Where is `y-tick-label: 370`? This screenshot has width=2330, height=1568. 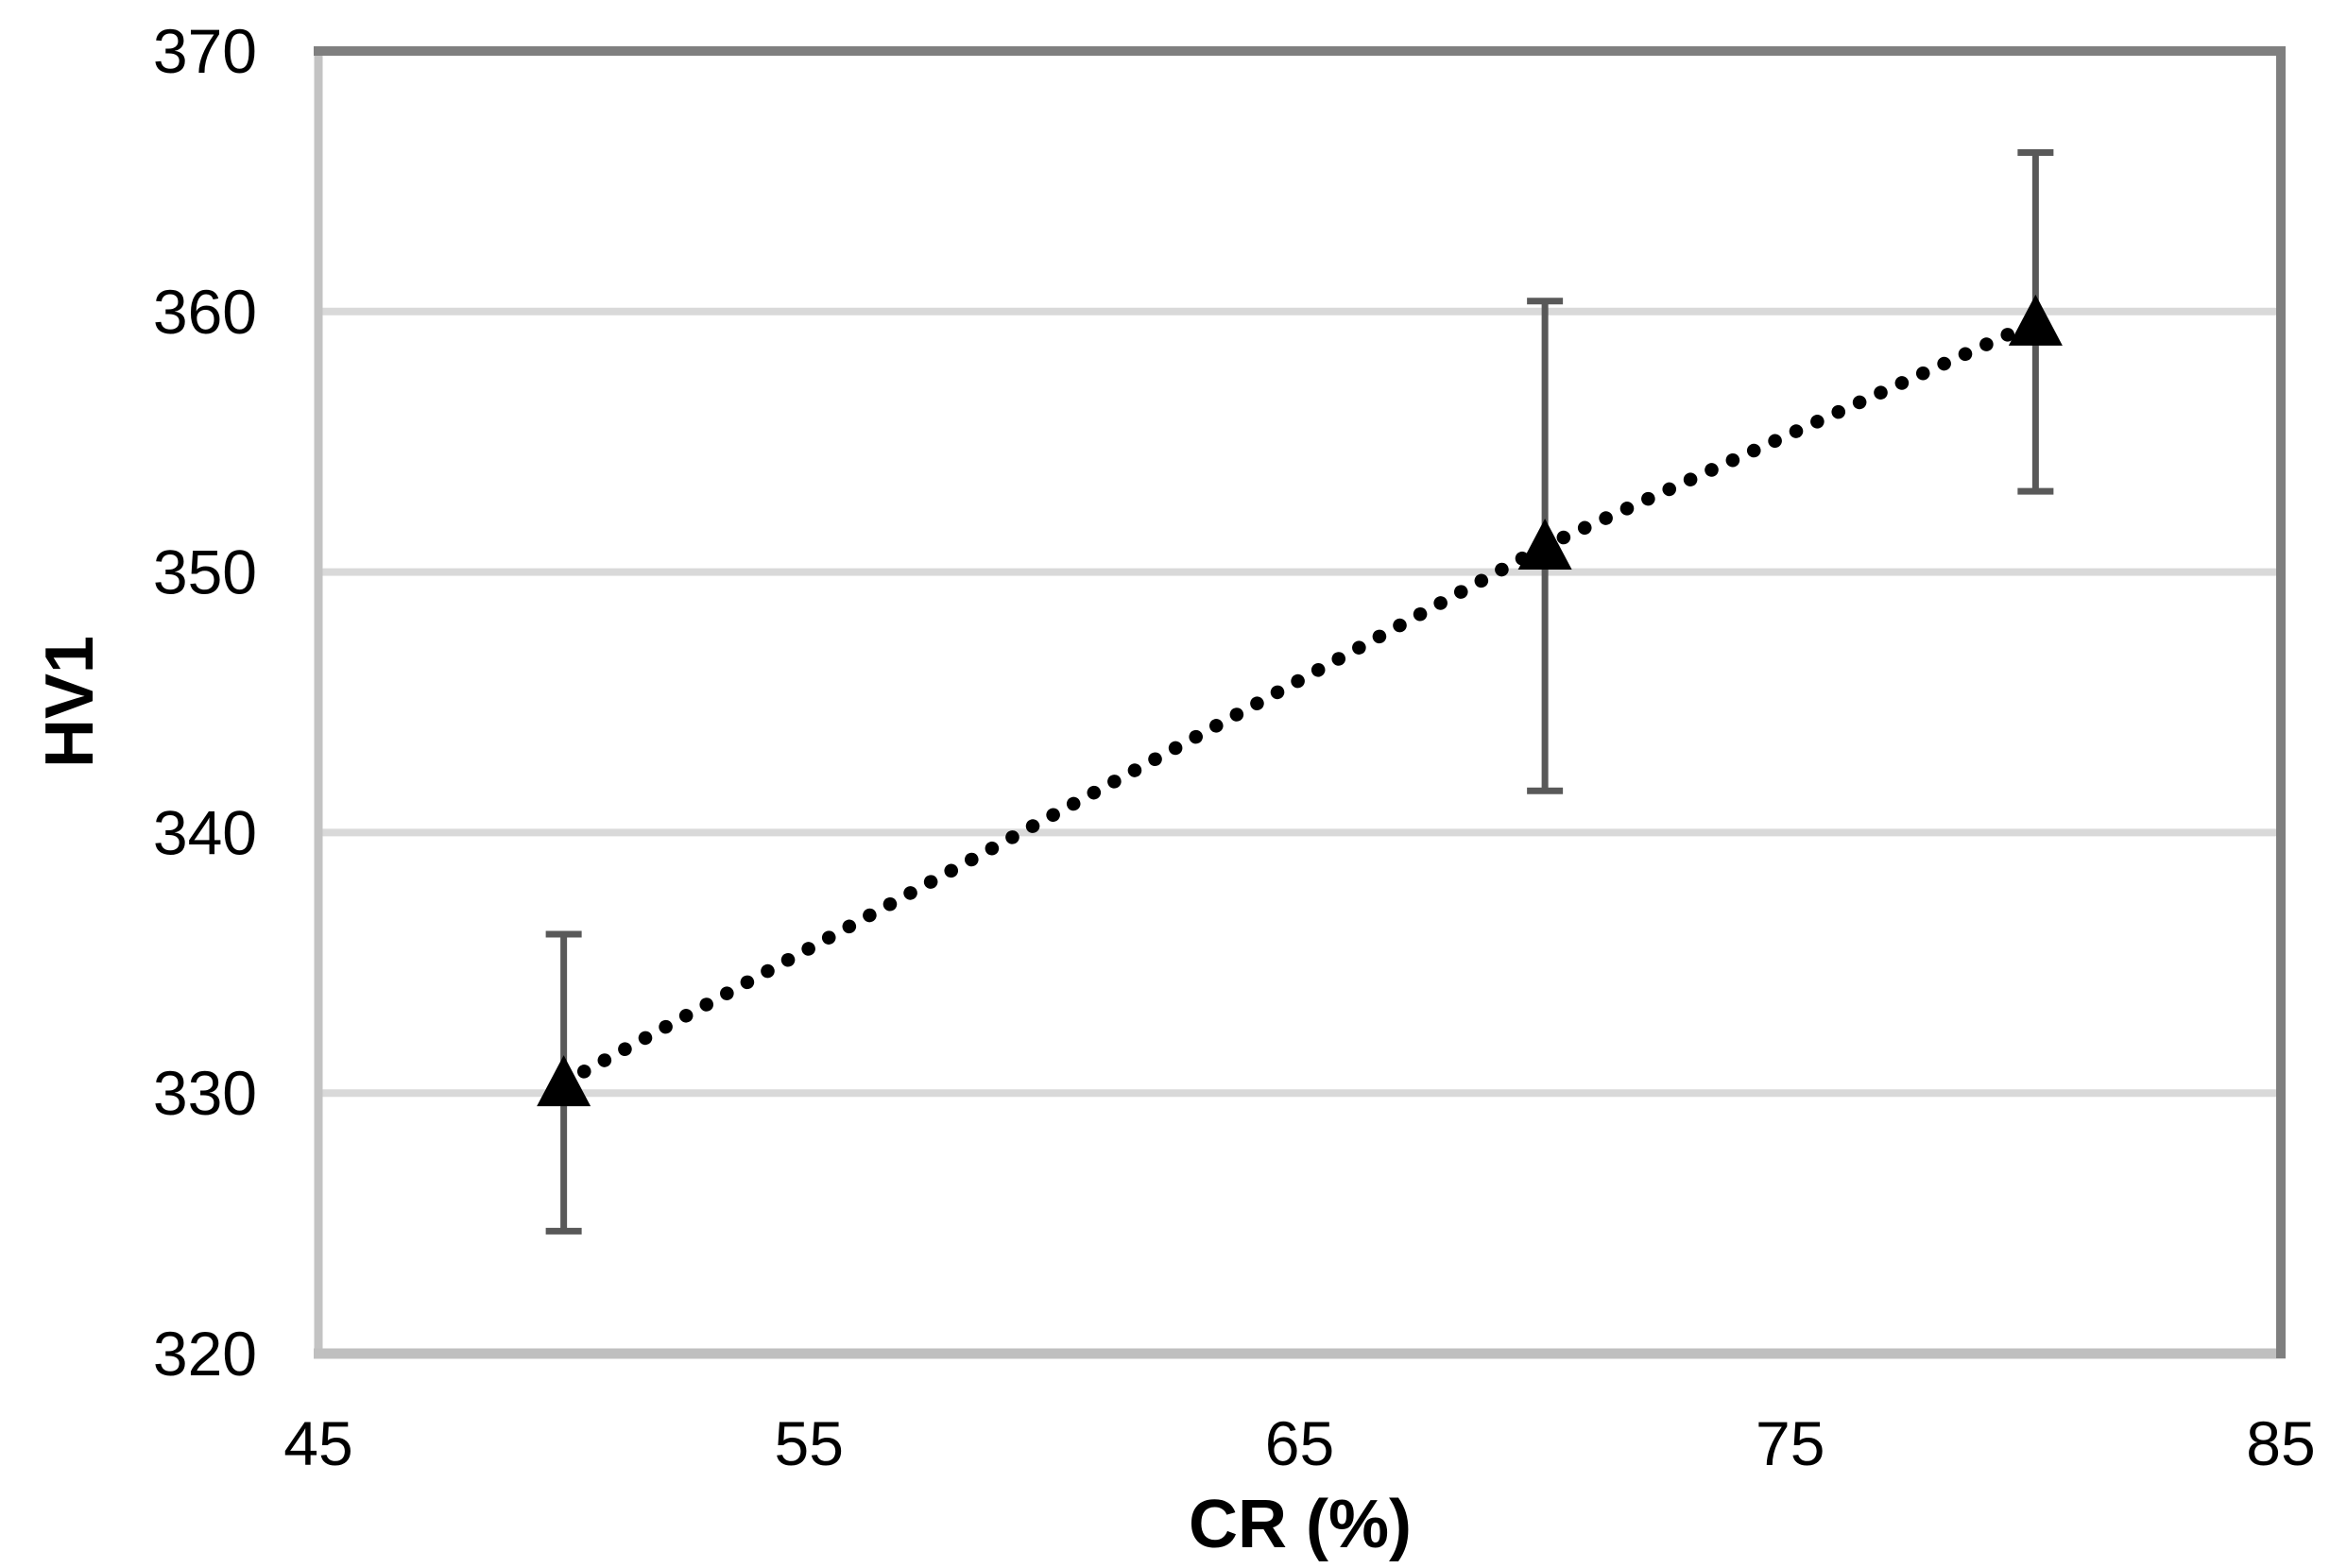 y-tick-label: 370 is located at coordinates (205, 51).